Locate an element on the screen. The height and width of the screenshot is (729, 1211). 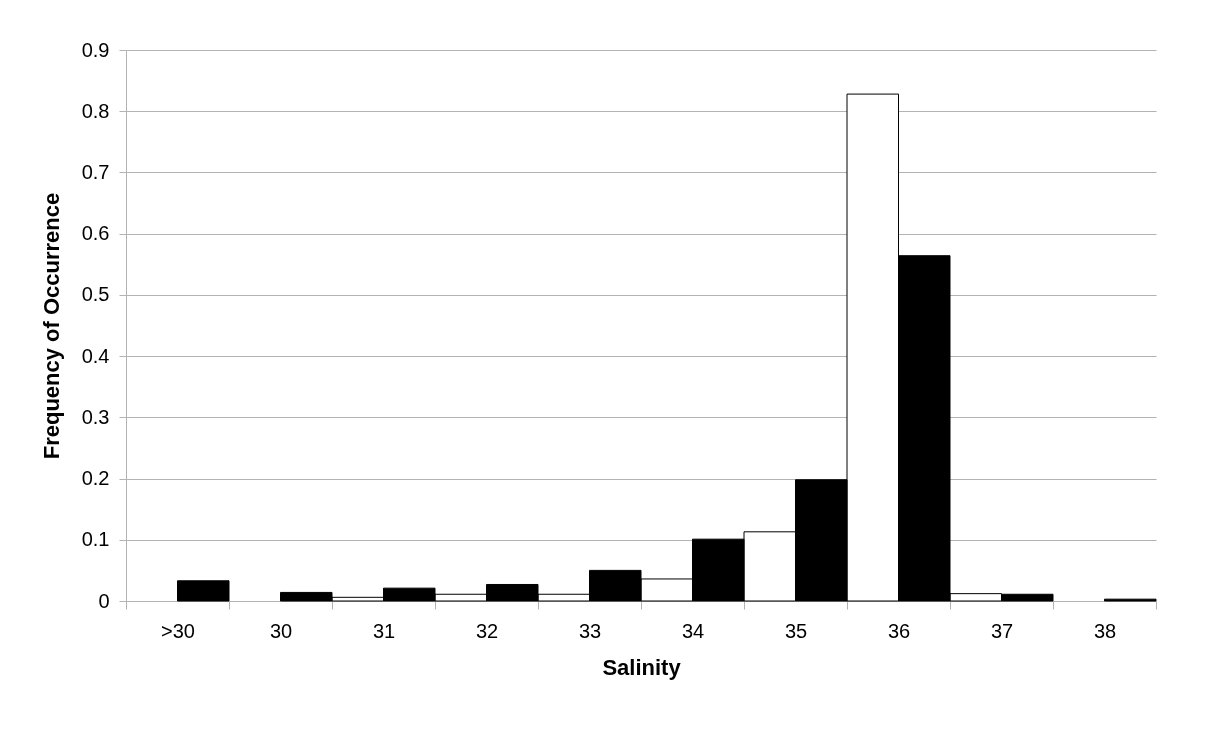
y-tick-label: 0.3 is located at coordinates (95, 416).